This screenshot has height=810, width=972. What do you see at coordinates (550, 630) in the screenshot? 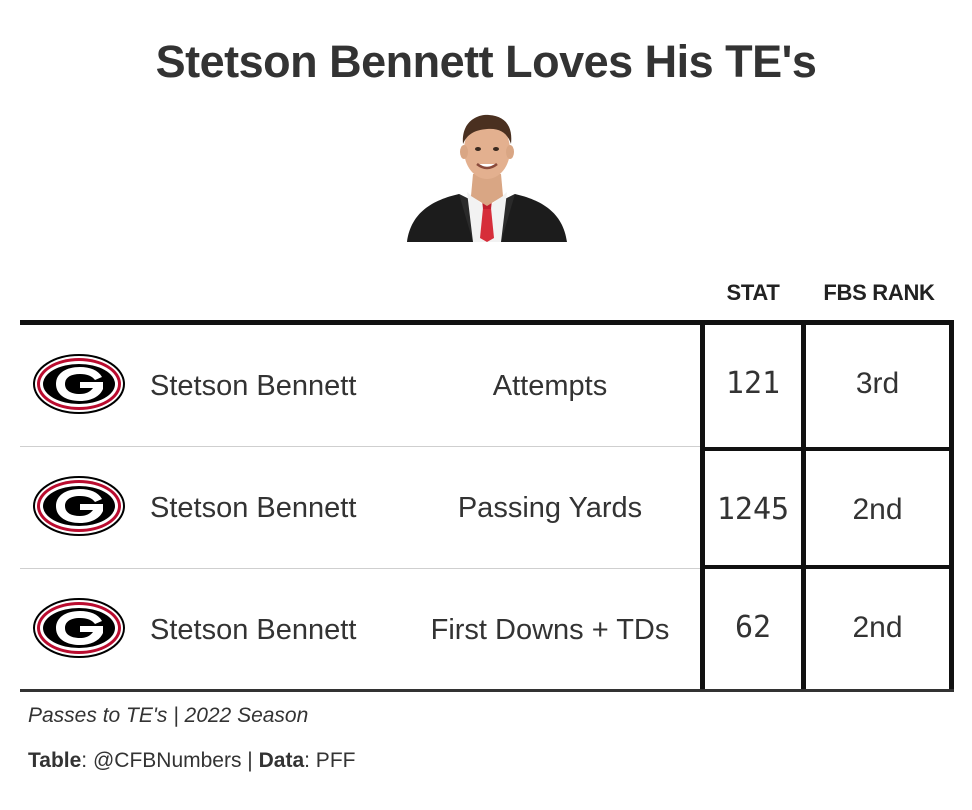
I see `metric-label: First Downs + TDs` at bounding box center [550, 630].